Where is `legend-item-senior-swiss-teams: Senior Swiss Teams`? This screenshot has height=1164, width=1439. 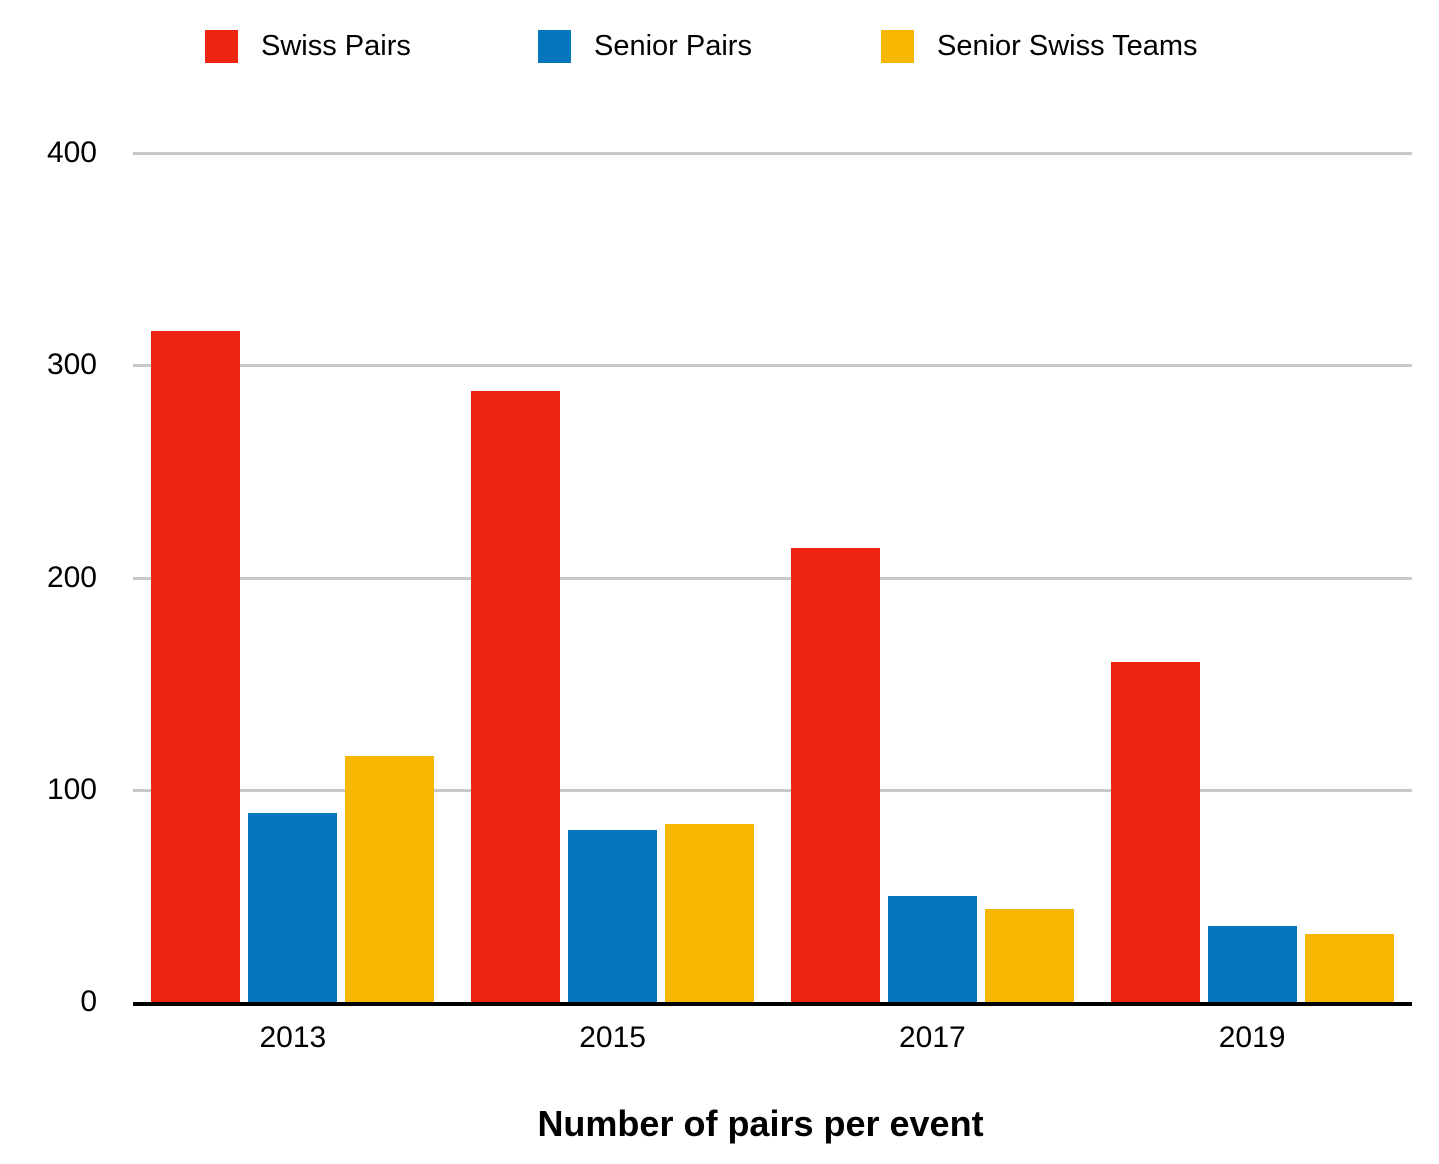 legend-item-senior-swiss-teams: Senior Swiss Teams is located at coordinates (1039, 46).